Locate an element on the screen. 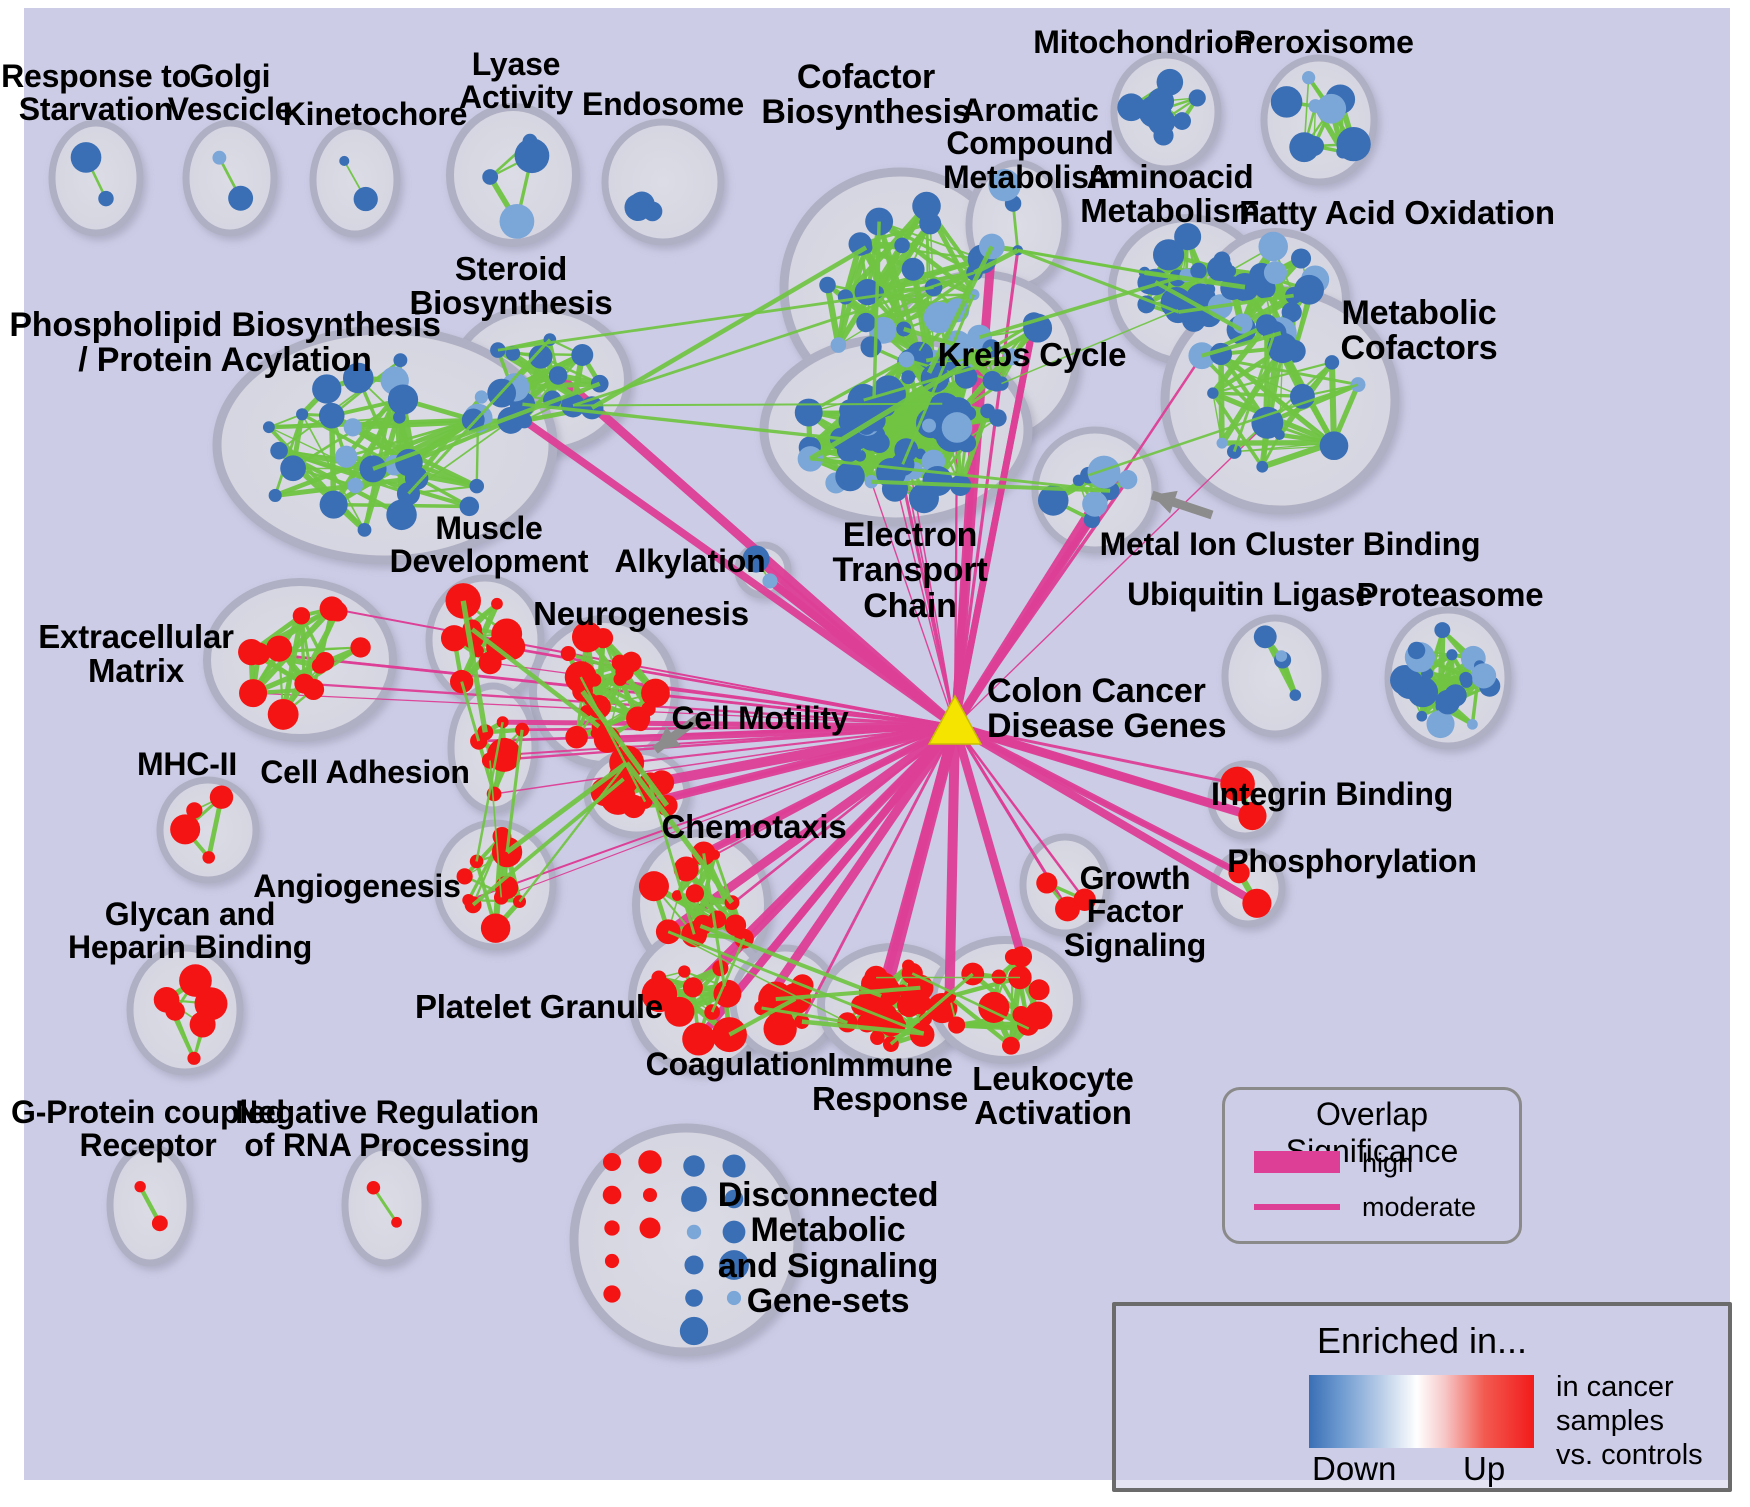 This screenshot has width=1750, height=1507. legend-enriched-side-text: in cancer samples vs. controls is located at coordinates (1629, 1421).